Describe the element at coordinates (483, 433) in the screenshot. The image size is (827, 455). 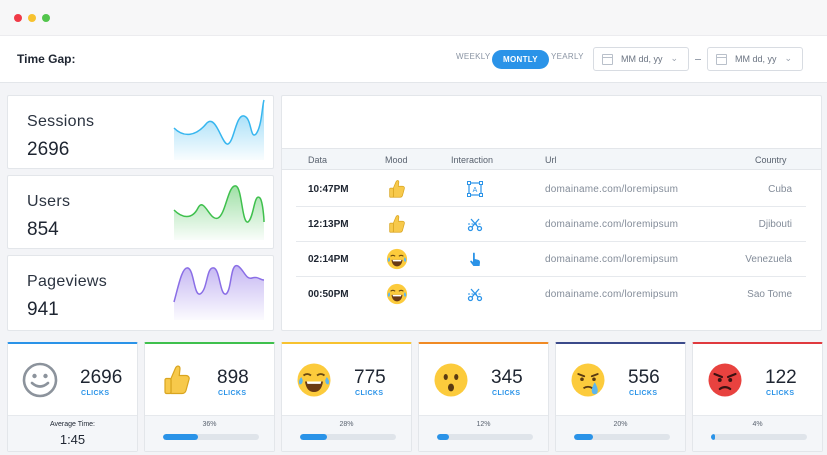
I see `card-footer: 12%` at that location.